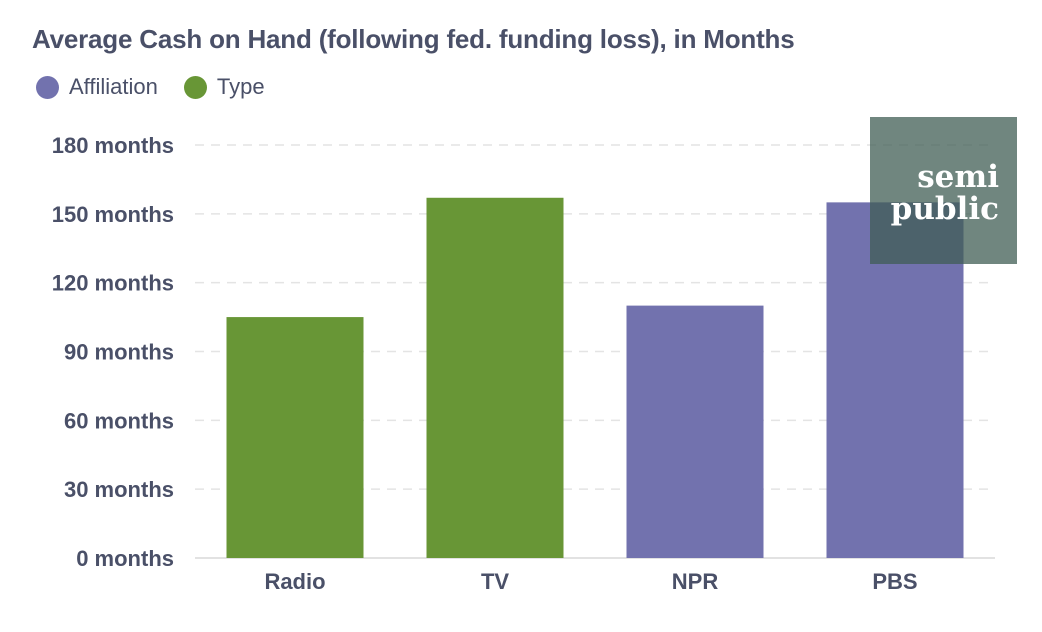  What do you see at coordinates (590, 581) in the screenshot?
I see `x-axis-ticks: Radio TV NPR PBS` at bounding box center [590, 581].